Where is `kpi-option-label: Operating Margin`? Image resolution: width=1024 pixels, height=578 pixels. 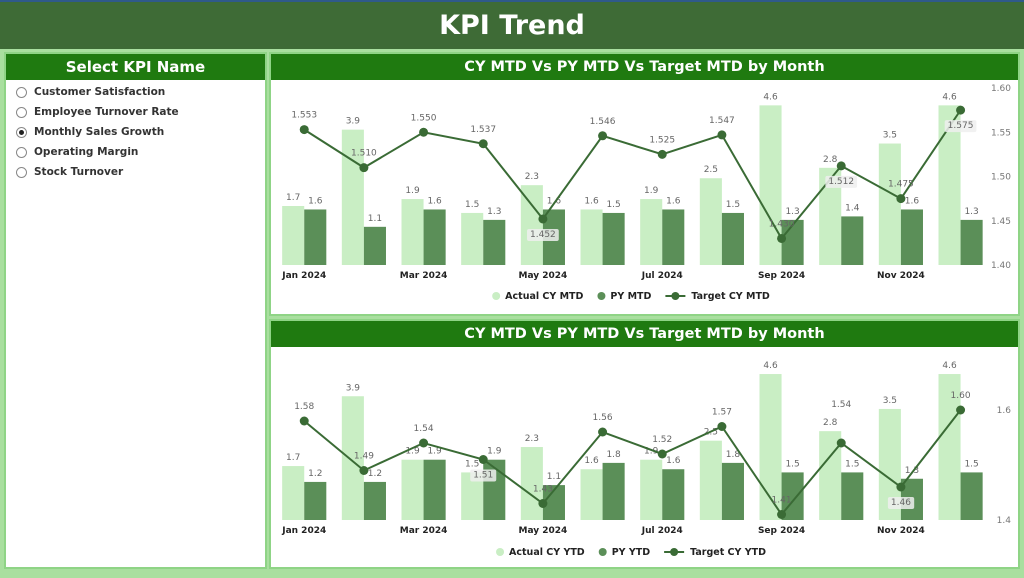 kpi-option-label: Operating Margin is located at coordinates (86, 152).